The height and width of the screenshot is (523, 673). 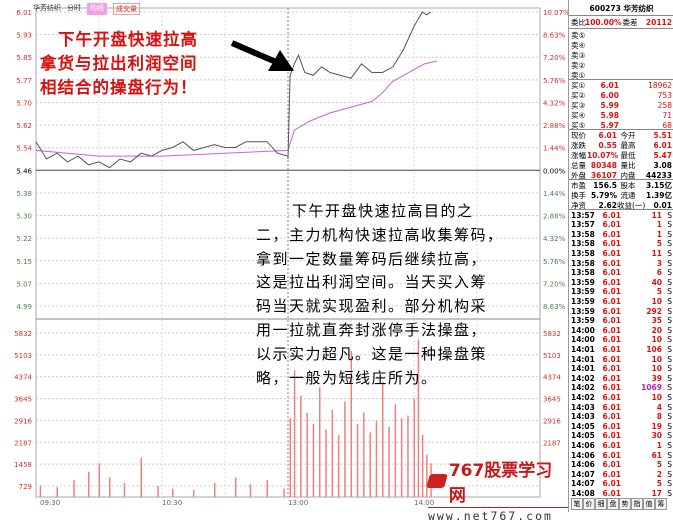 What do you see at coordinates (23, 378) in the screenshot?
I see `volume-tick-label: 4374` at bounding box center [23, 378].